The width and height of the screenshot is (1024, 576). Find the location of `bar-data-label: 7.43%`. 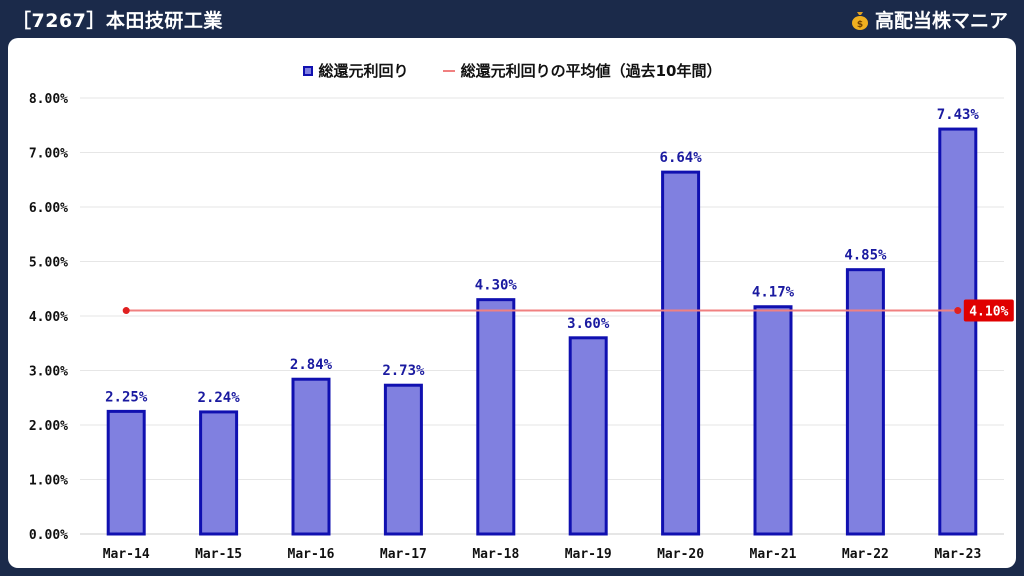

bar-data-label: 7.43% is located at coordinates (958, 115).